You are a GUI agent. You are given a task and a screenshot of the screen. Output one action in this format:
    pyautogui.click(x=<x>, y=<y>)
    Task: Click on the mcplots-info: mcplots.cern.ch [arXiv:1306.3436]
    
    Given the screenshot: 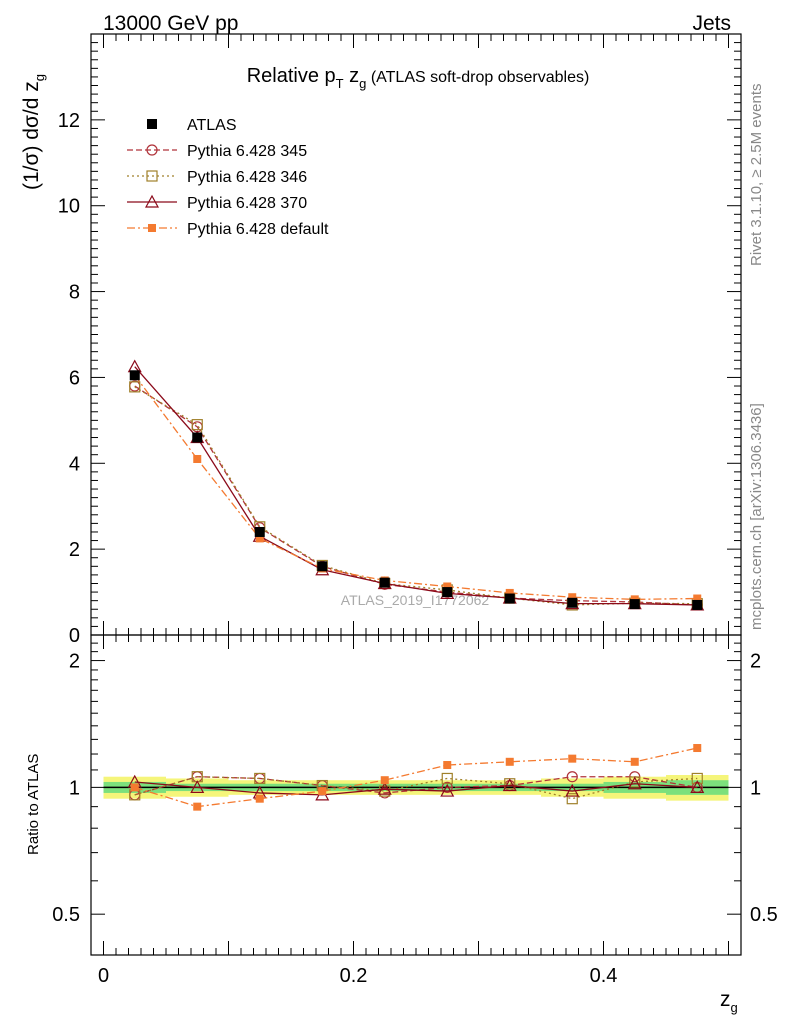 What is the action you would take?
    pyautogui.click(x=756, y=516)
    